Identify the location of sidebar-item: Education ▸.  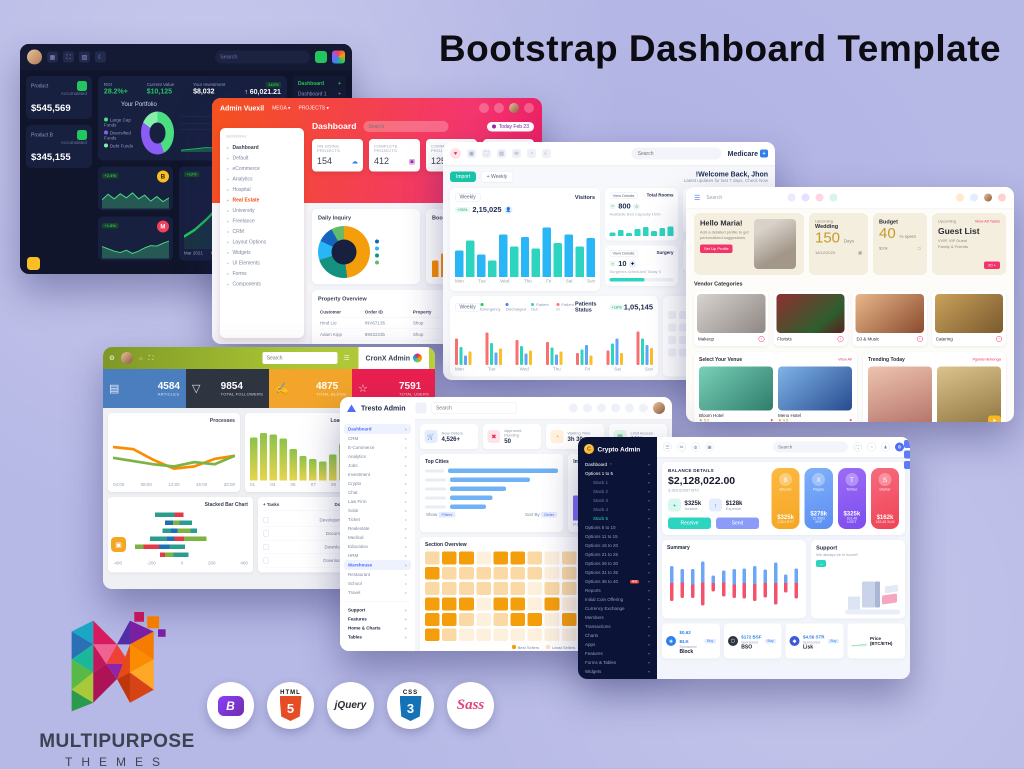
(377, 546).